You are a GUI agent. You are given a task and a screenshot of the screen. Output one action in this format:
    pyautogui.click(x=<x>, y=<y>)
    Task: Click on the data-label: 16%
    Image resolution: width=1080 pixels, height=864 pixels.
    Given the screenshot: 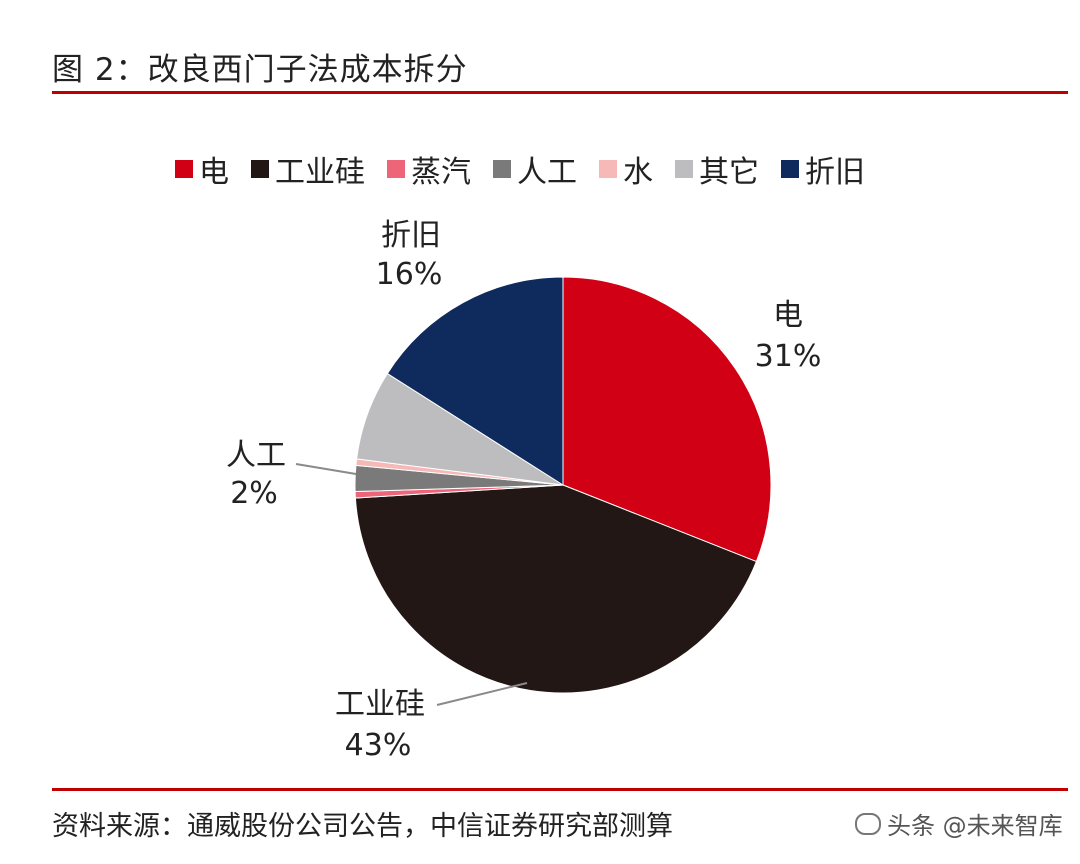 What is the action you would take?
    pyautogui.click(x=409, y=274)
    